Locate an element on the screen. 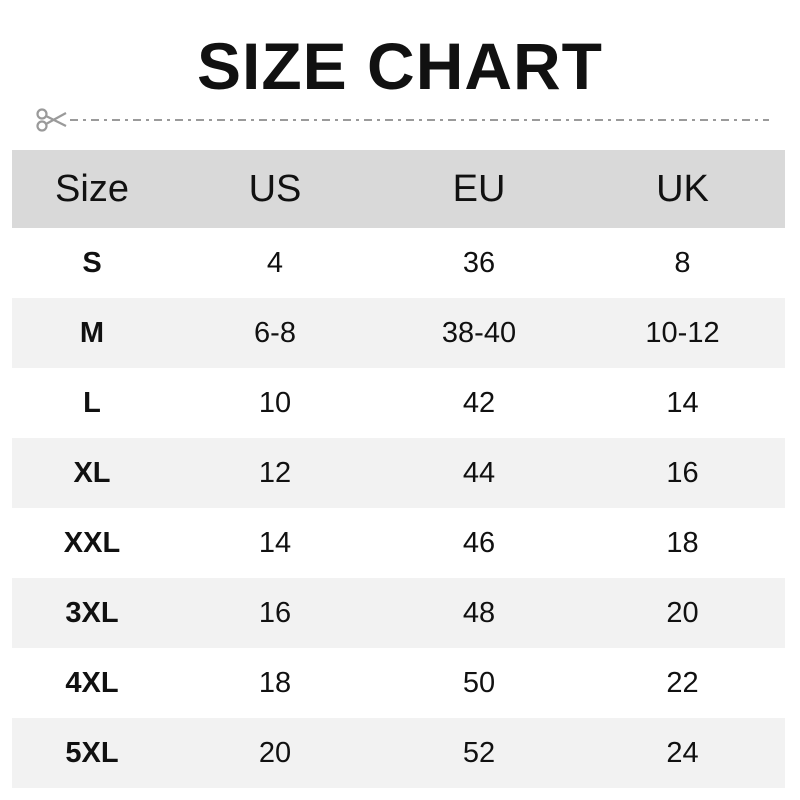 The image size is (800, 800). cell-uk: 24 is located at coordinates (682, 752).